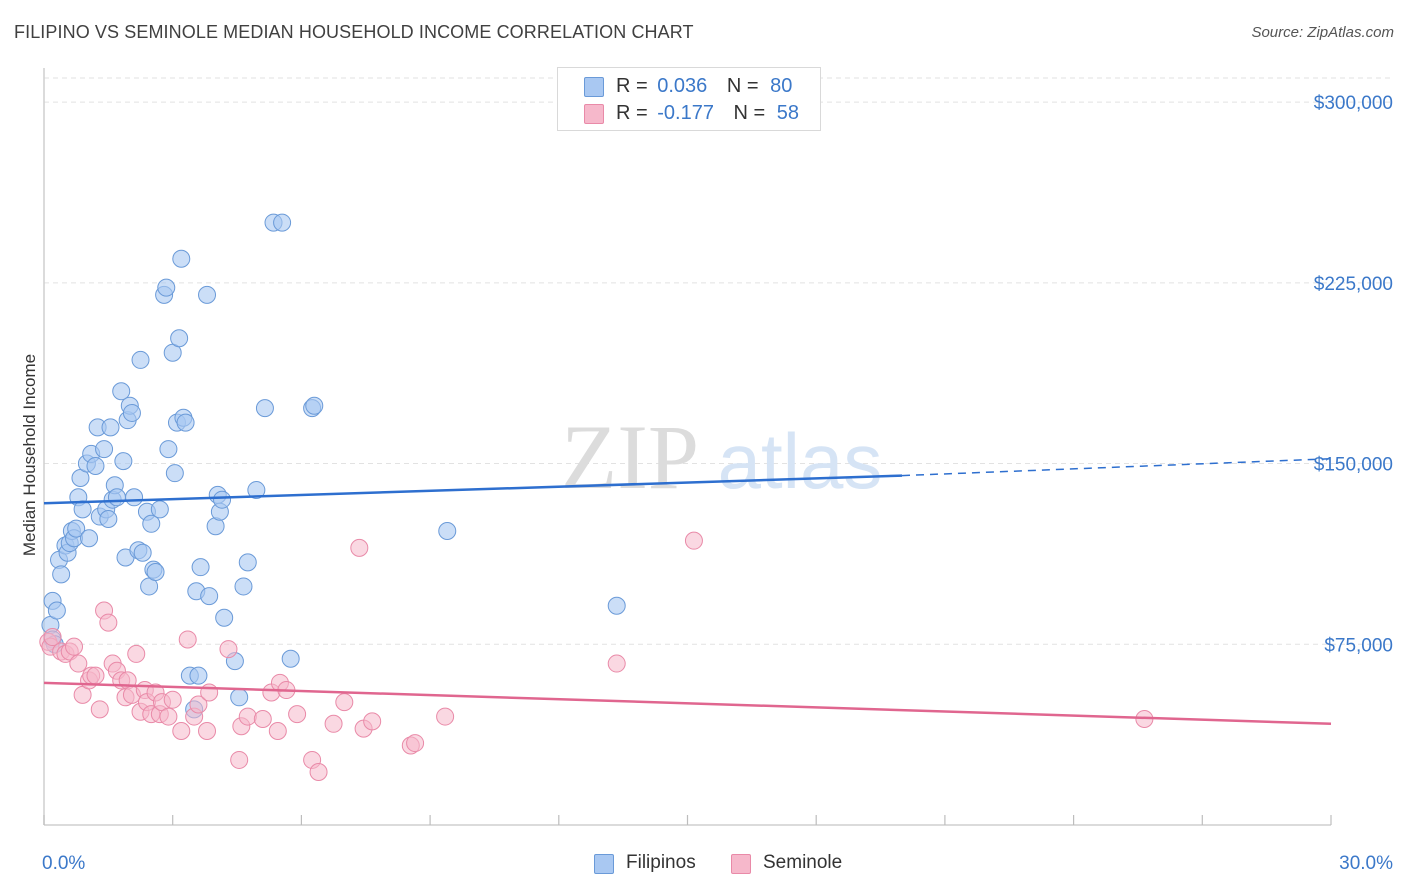  Describe the element at coordinates (689, 99) in the screenshot. I see `correlation-legend: R = 0.036 N = 80 R = -0.177 N = 58` at that location.